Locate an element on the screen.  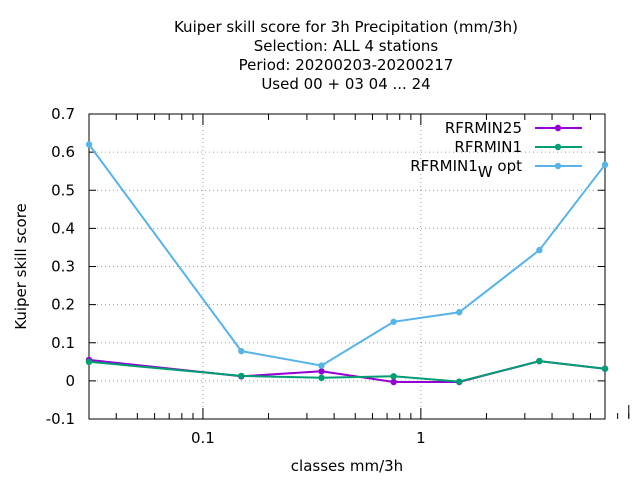
x-tick-label: 1 is located at coordinates (421, 438).